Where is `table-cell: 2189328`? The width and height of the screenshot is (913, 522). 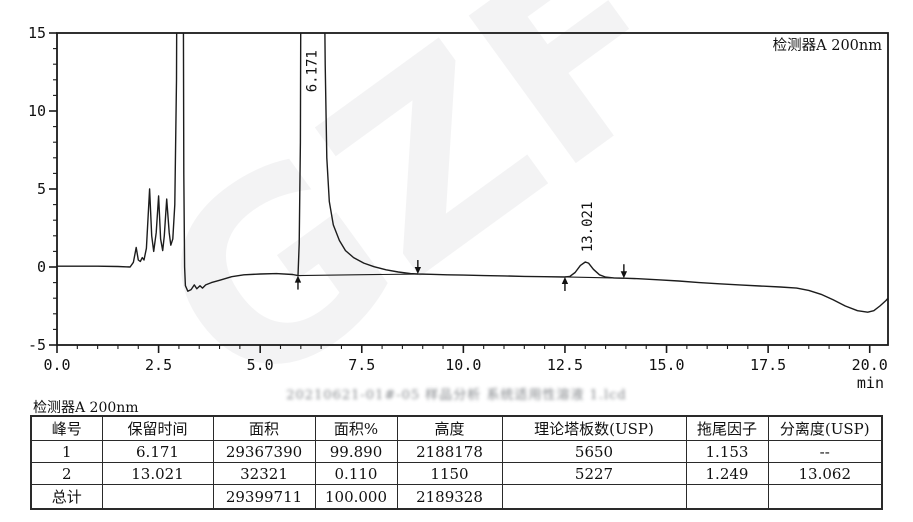 table-cell: 2189328 is located at coordinates (449, 497).